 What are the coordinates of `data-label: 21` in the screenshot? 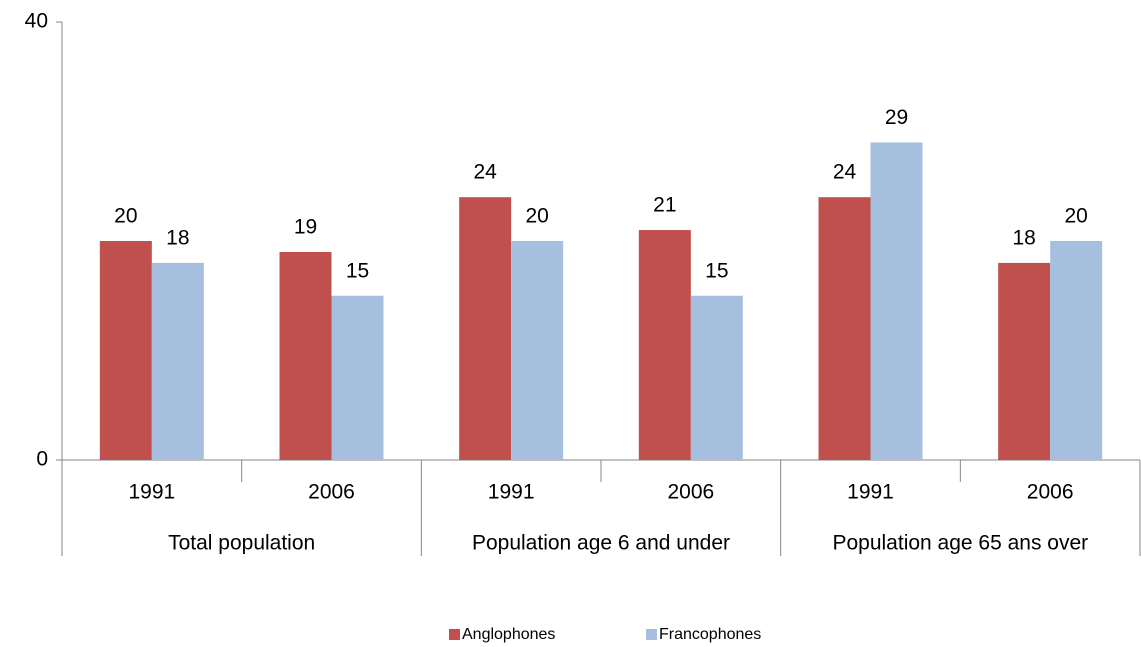 It's located at (664, 205).